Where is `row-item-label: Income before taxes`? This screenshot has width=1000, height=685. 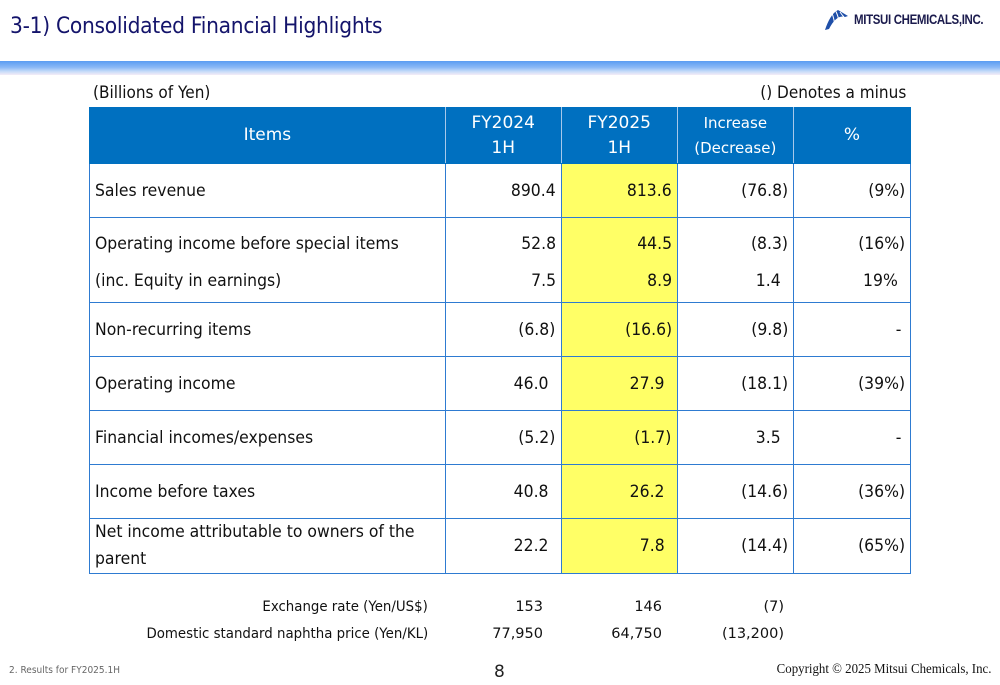
row-item-label: Income before taxes is located at coordinates (175, 491).